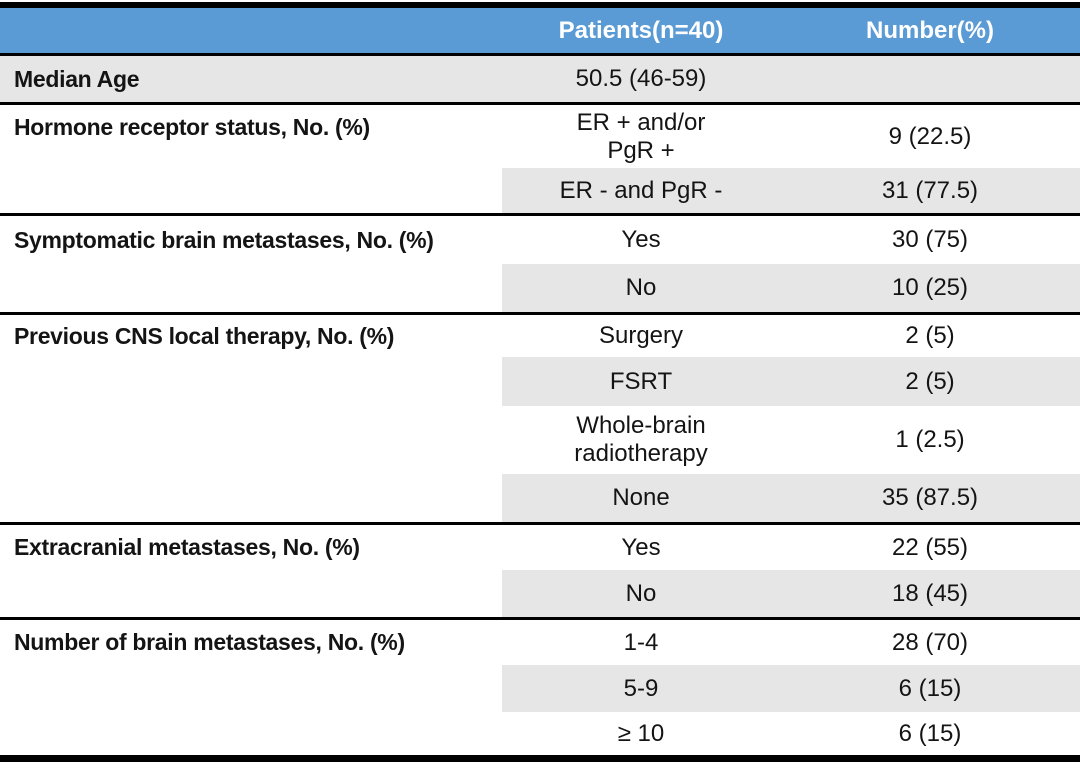 The width and height of the screenshot is (1080, 781). I want to click on category-cell: Whole-brain radiotherapy, so click(641, 439).